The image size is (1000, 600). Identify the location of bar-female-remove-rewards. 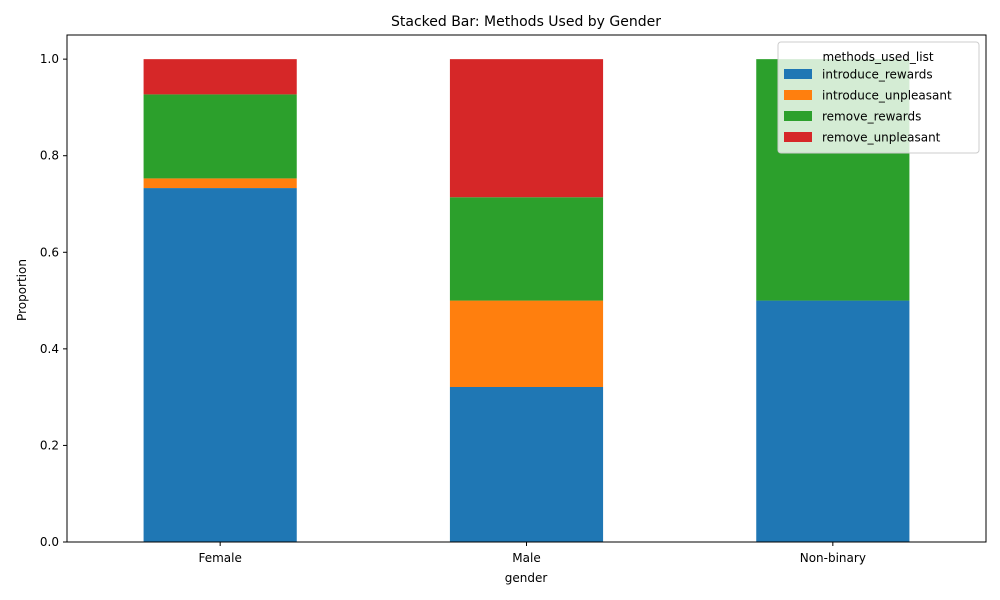
(220, 136).